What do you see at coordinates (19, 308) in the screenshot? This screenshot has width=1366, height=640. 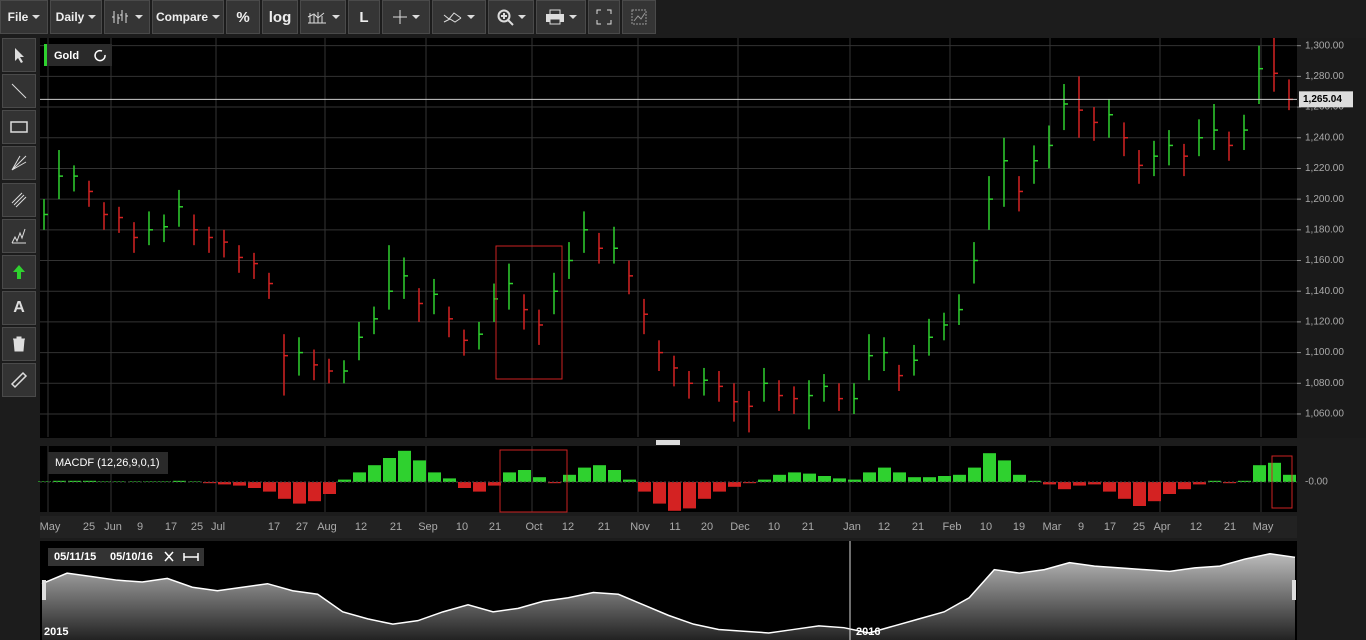 I see `text-tool: A` at bounding box center [19, 308].